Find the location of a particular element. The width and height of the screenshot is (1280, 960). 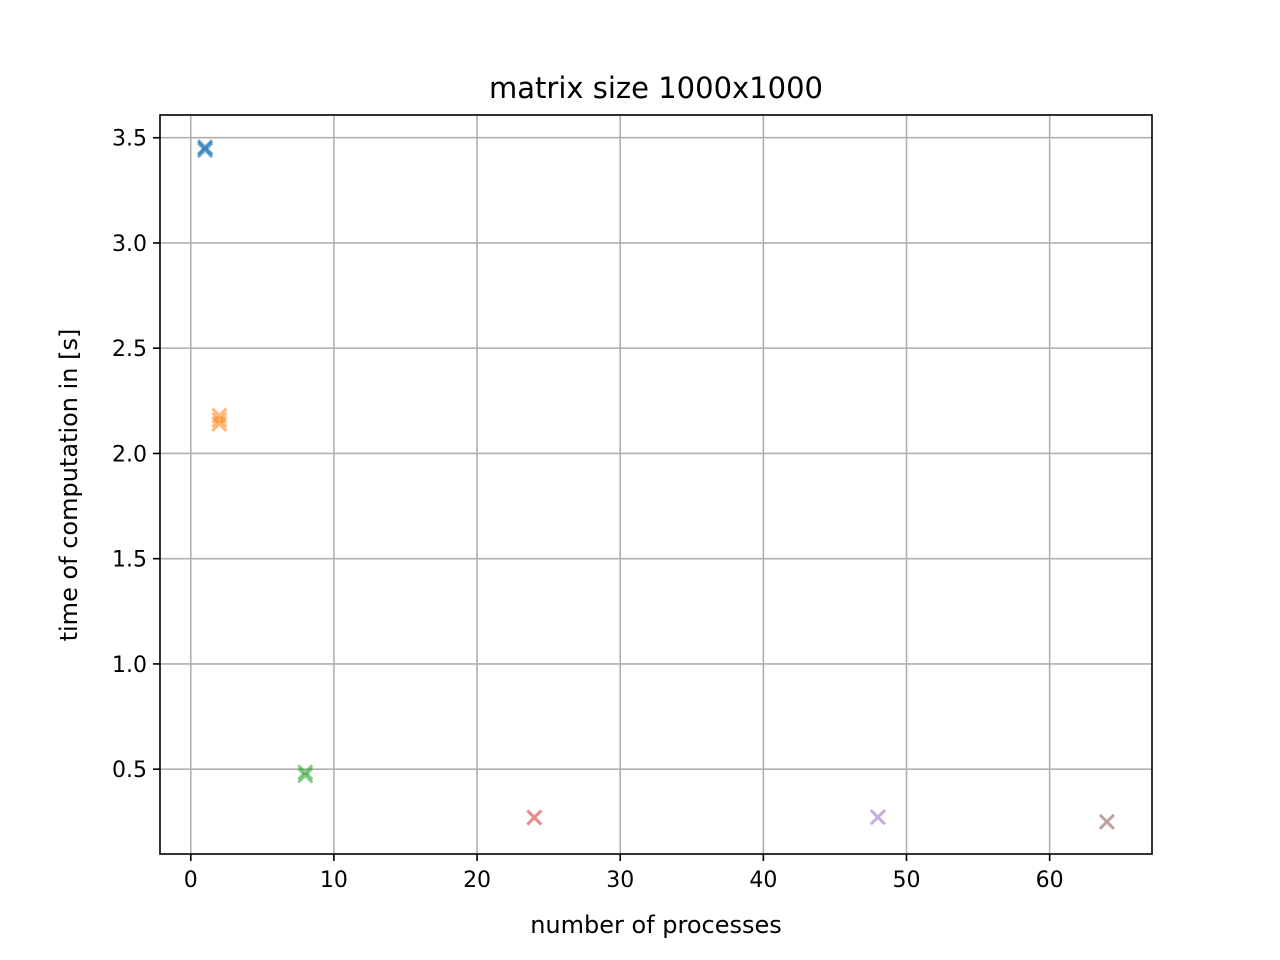

x-tick-label: 20 is located at coordinates (477, 880).